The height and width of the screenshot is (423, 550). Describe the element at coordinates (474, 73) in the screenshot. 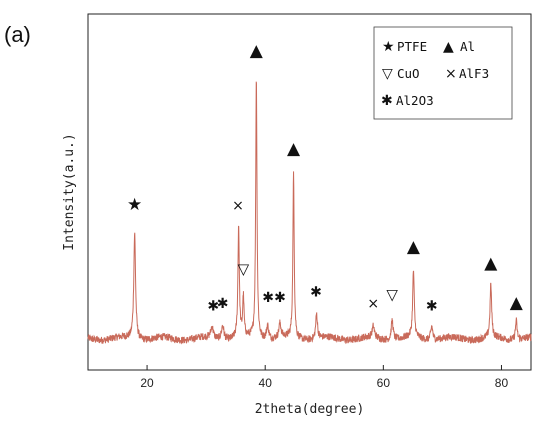

I see `legend-label-alf3: AlF3` at that location.